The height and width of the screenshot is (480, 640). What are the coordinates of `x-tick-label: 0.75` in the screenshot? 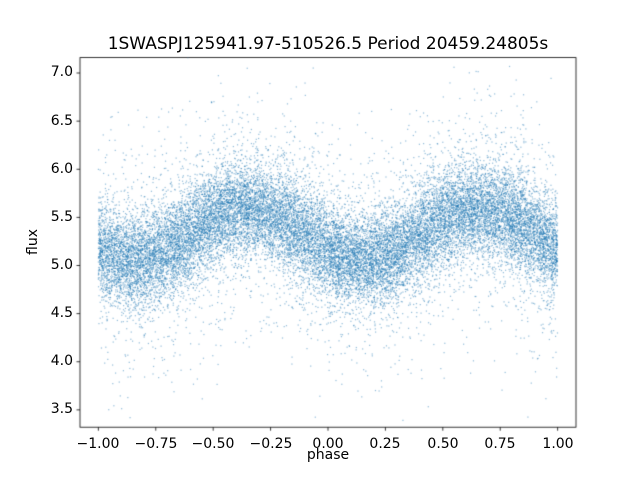 It's located at (500, 444).